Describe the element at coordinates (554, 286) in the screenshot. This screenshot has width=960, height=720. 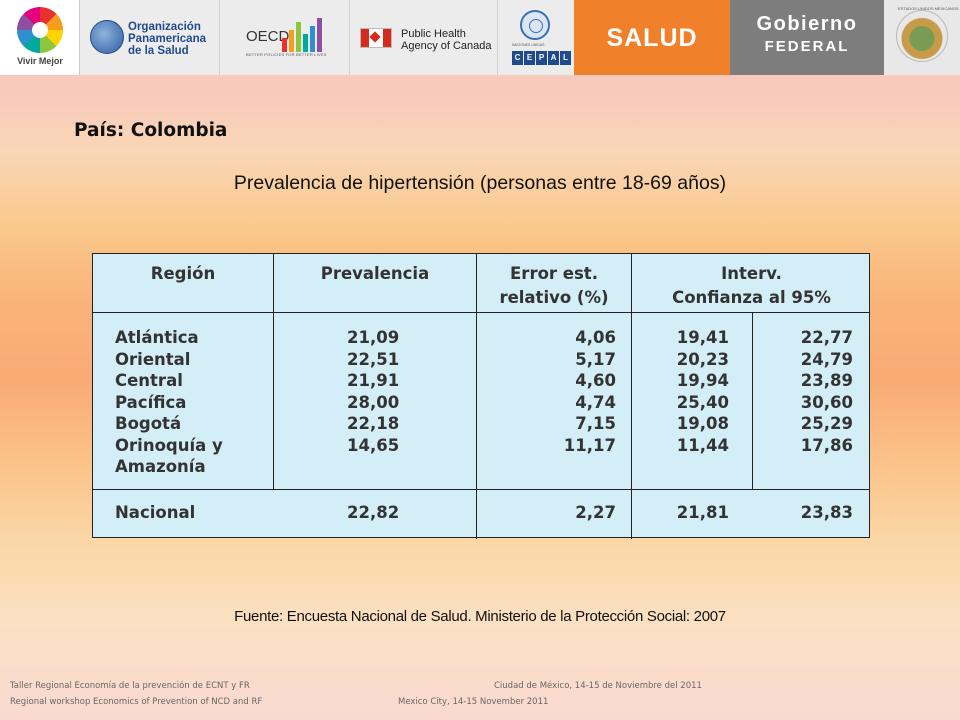
I see `header-error: Error est. relativo (%)` at that location.